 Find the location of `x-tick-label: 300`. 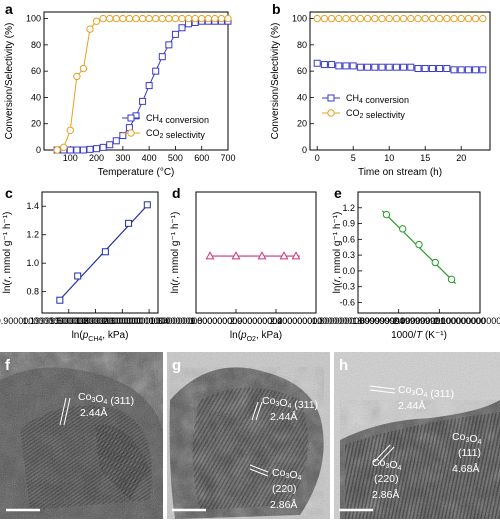

x-tick-label: 300 is located at coordinates (122, 158).